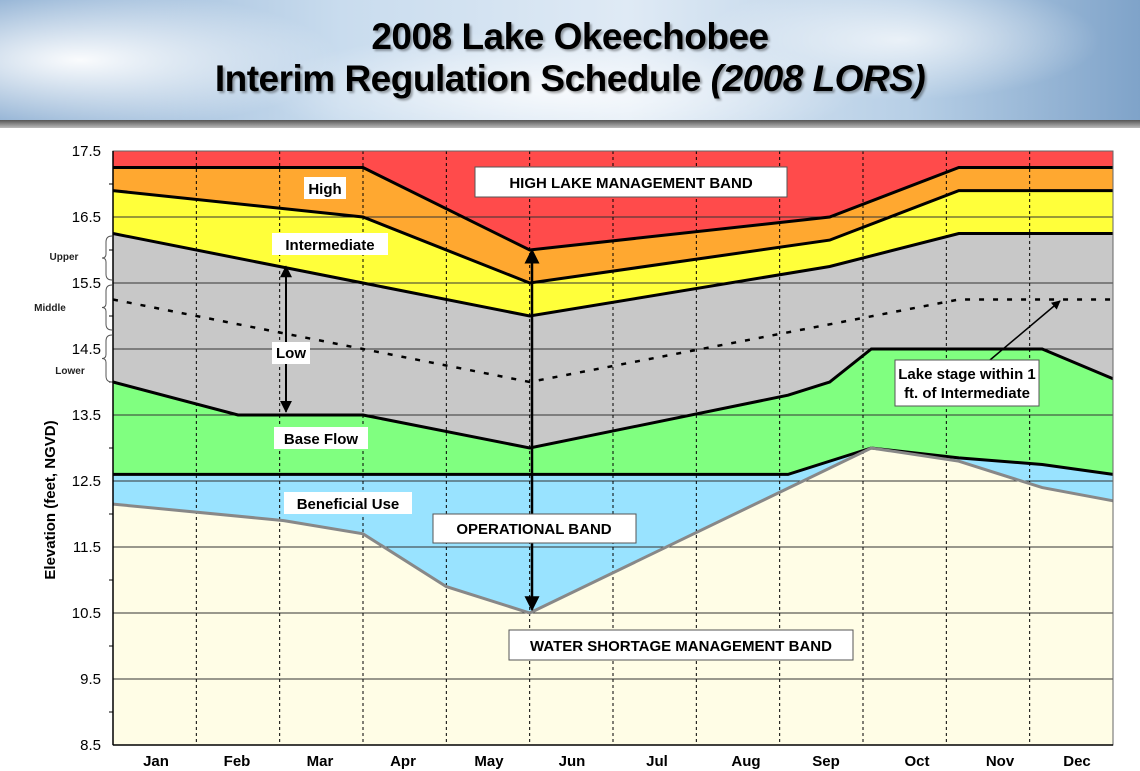 This screenshot has height=771, width=1140. Describe the element at coordinates (70, 371) in the screenshot. I see `label-lower: Lower` at that location.